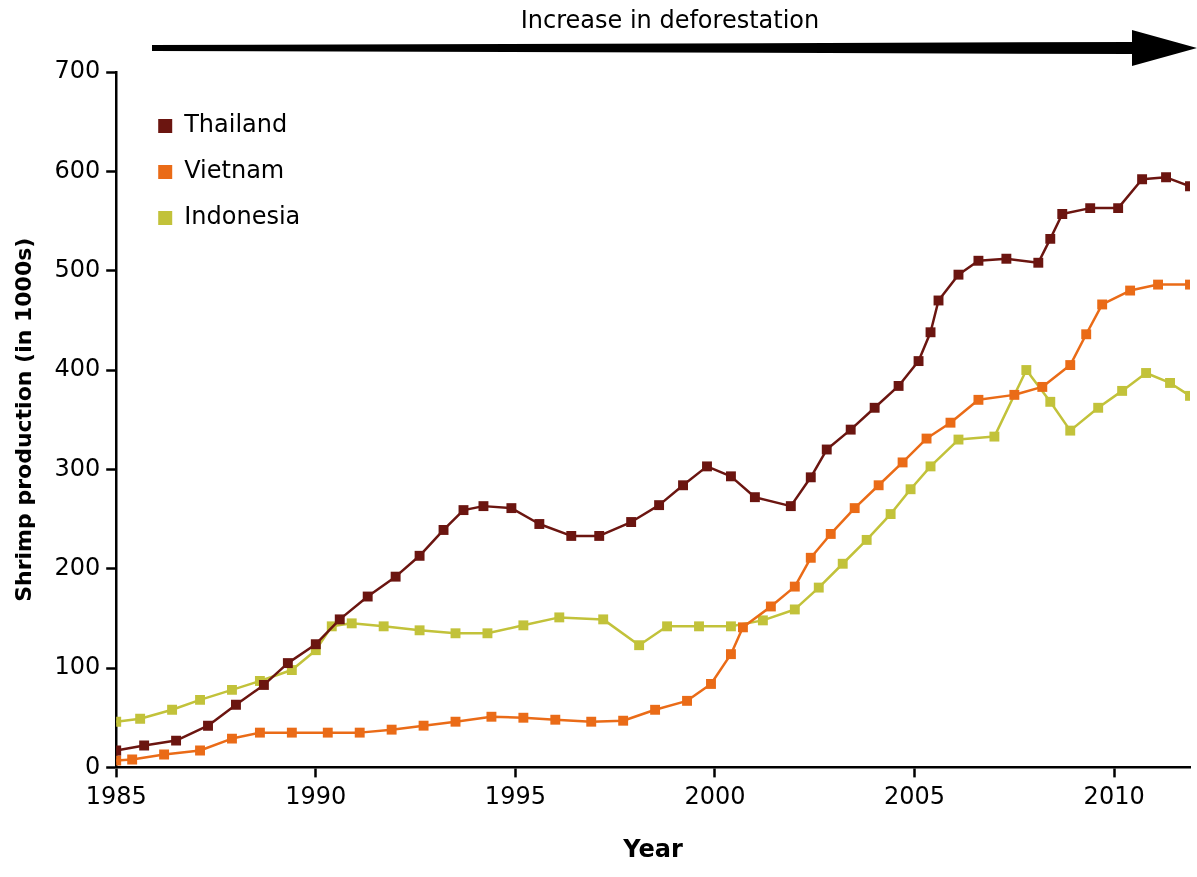 The width and height of the screenshot is (1197, 877). Describe the element at coordinates (77, 566) in the screenshot. I see `y-tick-label: 200` at that location.